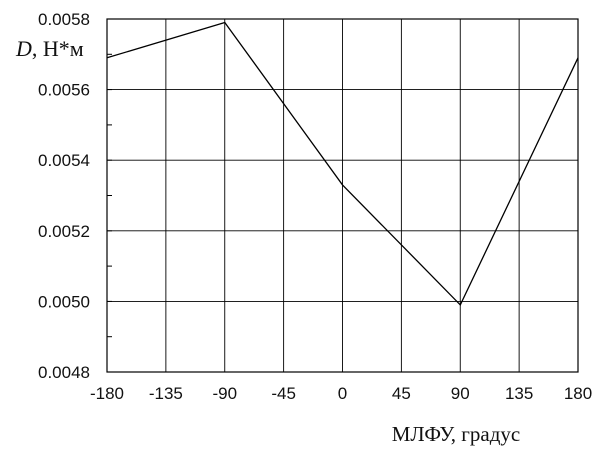 The height and width of the screenshot is (450, 598). What do you see at coordinates (57, 48) in the screenshot?
I see `y-axis-unit: , Н*м` at bounding box center [57, 48].